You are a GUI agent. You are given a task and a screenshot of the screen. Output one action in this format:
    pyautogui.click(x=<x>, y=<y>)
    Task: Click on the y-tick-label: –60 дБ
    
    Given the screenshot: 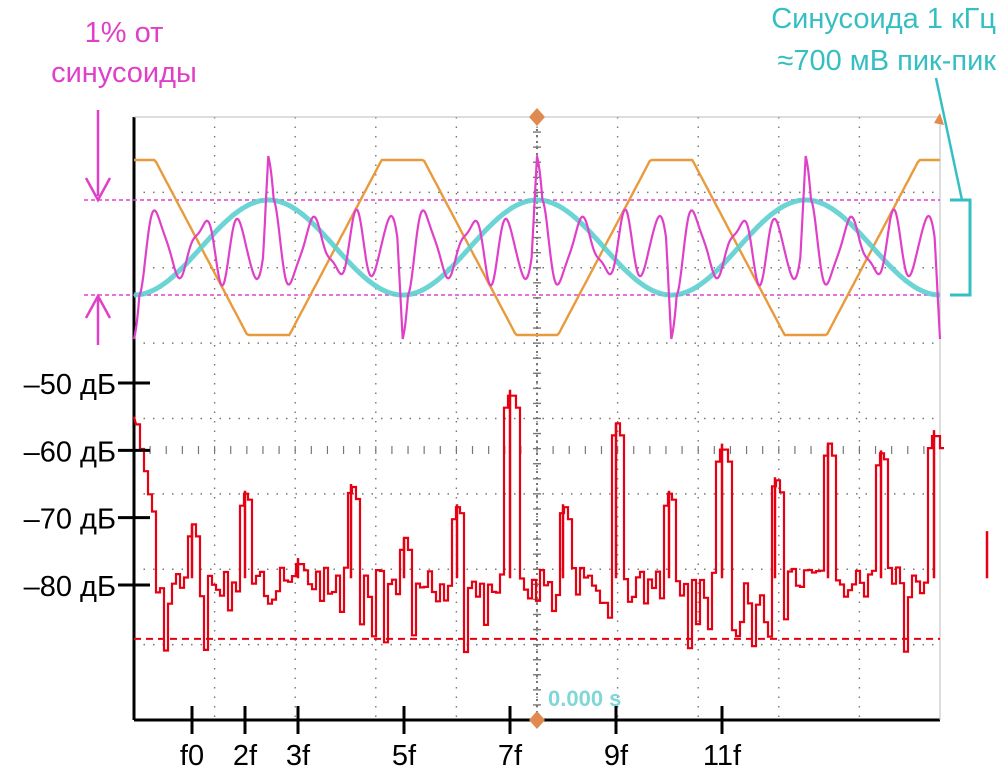 What is the action you would take?
    pyautogui.click(x=70, y=452)
    